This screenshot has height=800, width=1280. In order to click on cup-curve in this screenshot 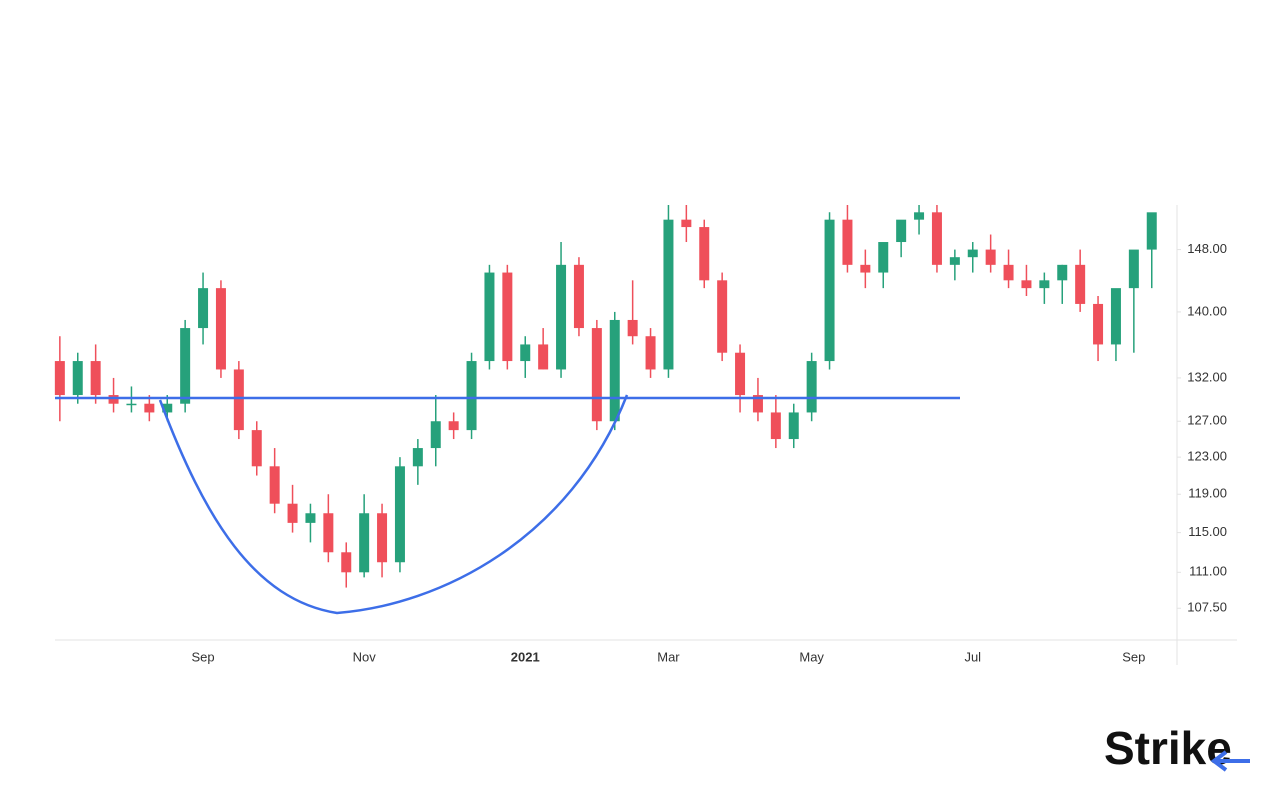, I will do `click(393, 504)`.